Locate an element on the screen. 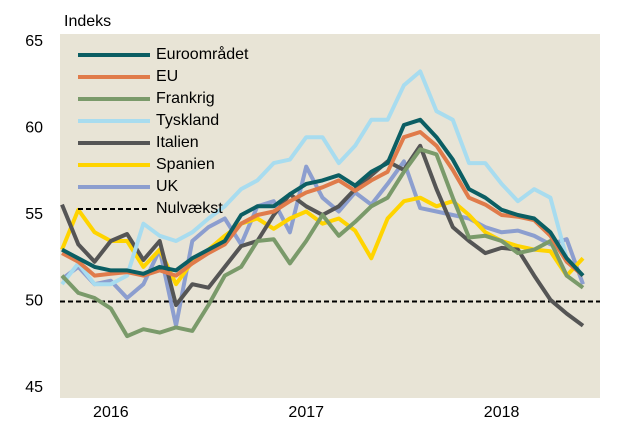  y-tick-label: 50 is located at coordinates (34, 301).